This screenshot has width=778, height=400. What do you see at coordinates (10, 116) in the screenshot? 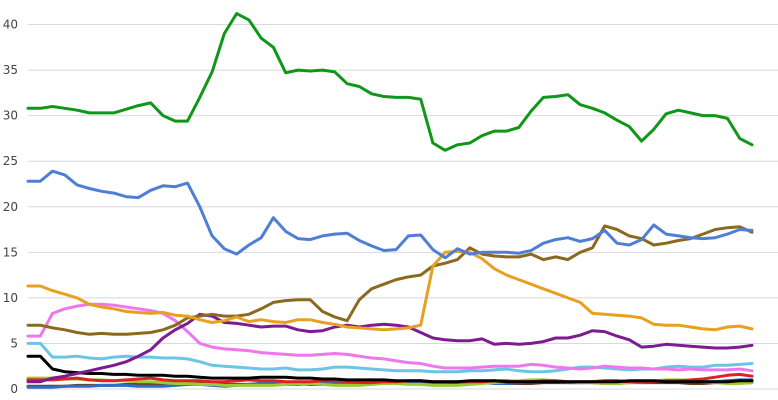
I see `y-tick-label: 30` at bounding box center [10, 116].